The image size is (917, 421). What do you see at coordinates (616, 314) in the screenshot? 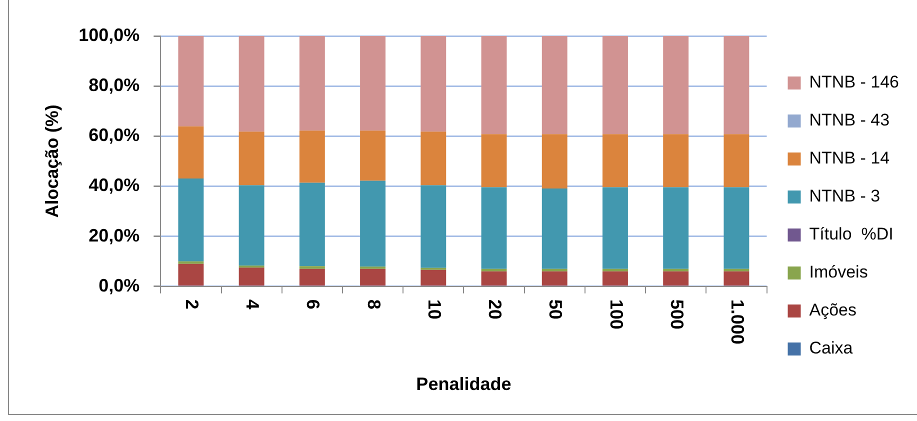
I see `x-tick-label: 100` at bounding box center [616, 314].